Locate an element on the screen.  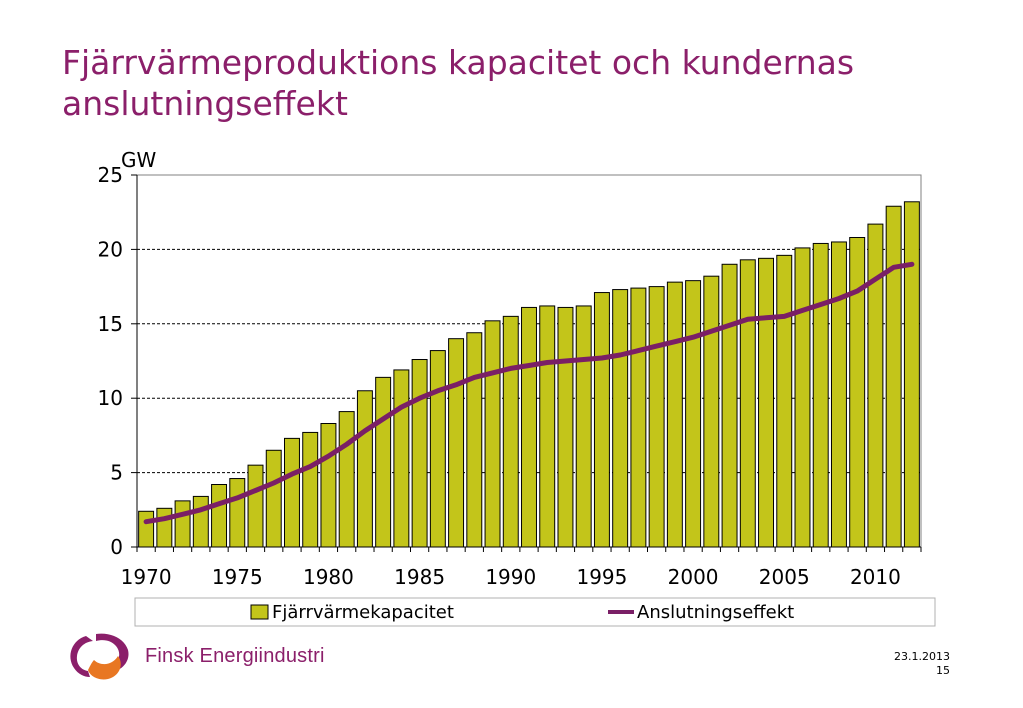
x-tick-label: 2000 is located at coordinates (693, 577).